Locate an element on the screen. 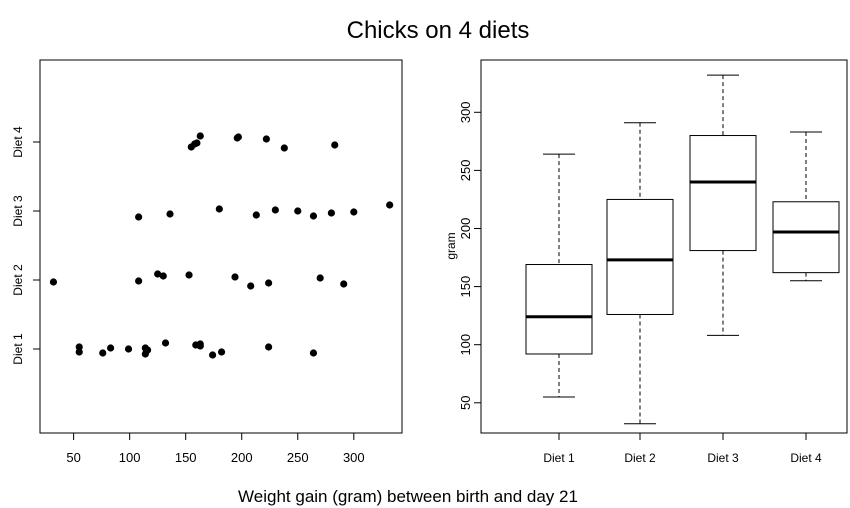  y-tick-label: 150 is located at coordinates (465, 287).